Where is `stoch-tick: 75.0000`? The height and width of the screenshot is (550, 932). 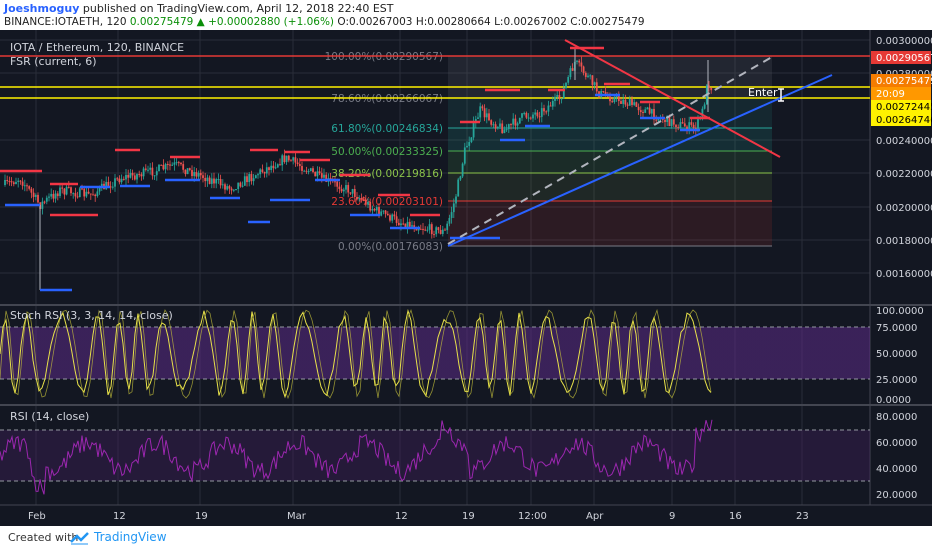 stoch-tick: 75.0000 is located at coordinates (896, 328).